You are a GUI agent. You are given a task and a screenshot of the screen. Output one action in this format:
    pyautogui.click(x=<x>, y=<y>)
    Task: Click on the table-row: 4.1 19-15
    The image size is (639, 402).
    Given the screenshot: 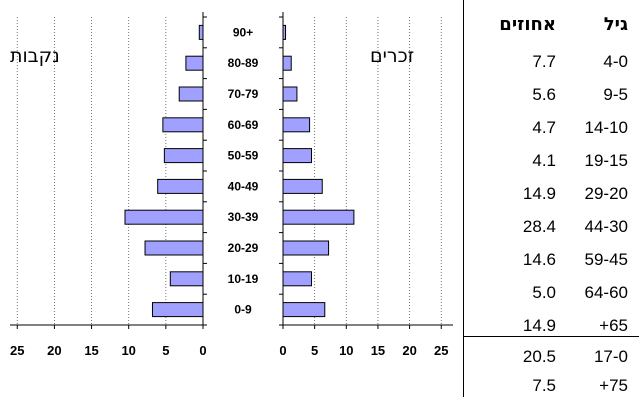 What is the action you would take?
    pyautogui.click(x=551, y=161)
    